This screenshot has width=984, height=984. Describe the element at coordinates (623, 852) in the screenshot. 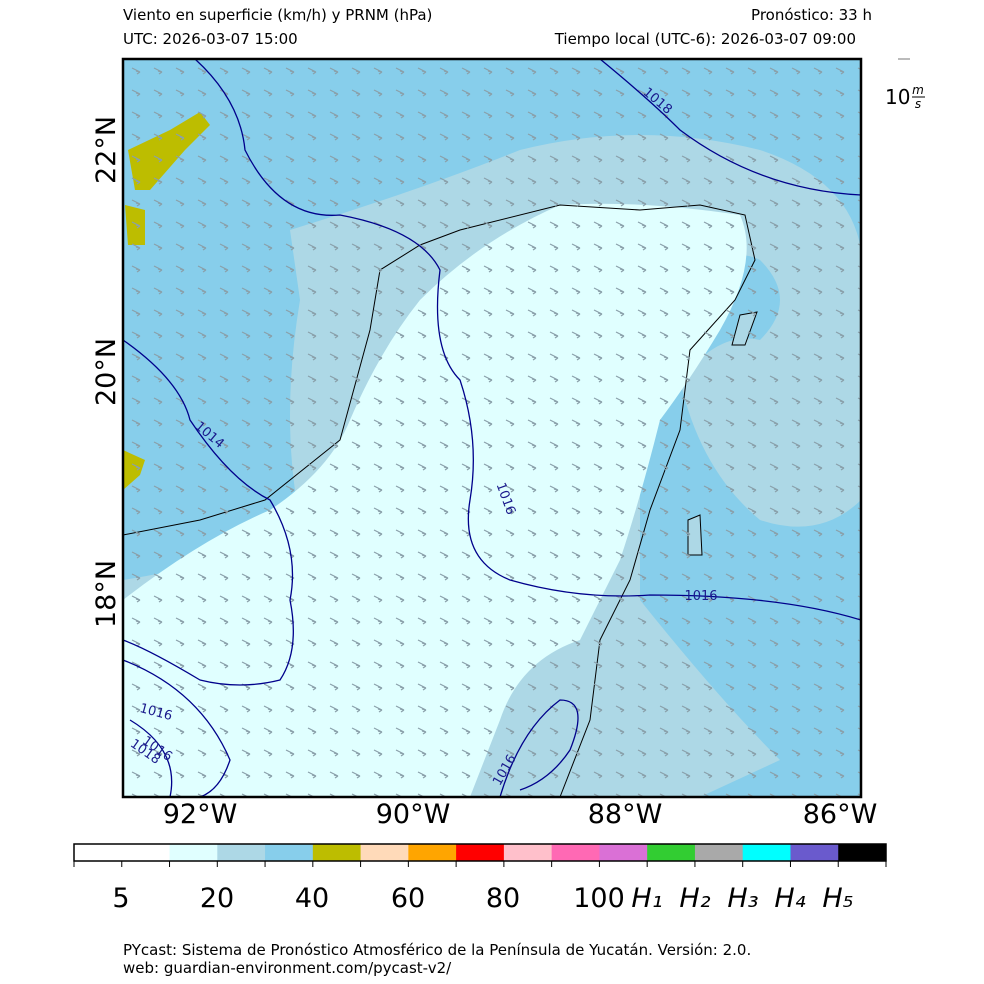

I see `colorbar-segment` at that location.